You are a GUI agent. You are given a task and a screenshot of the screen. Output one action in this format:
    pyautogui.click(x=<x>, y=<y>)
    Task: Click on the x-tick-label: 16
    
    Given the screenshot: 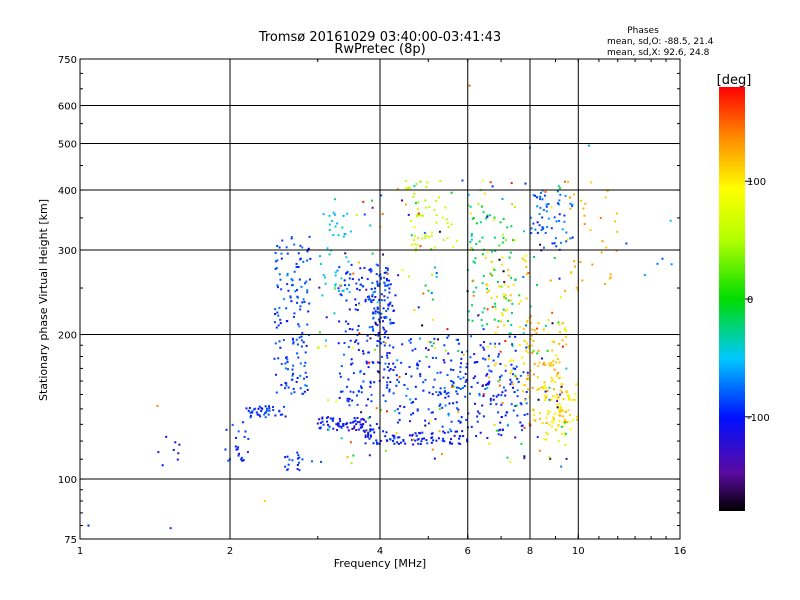 What is the action you would take?
    pyautogui.click(x=680, y=551)
    